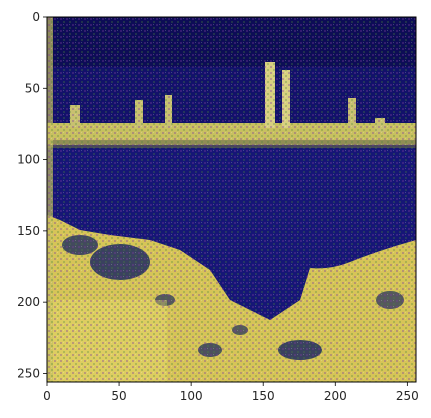 The width and height of the screenshot is (431, 418). What do you see at coordinates (231, 392) in the screenshot?
I see `x-axis: 0 50 100 150 200 250` at bounding box center [231, 392].